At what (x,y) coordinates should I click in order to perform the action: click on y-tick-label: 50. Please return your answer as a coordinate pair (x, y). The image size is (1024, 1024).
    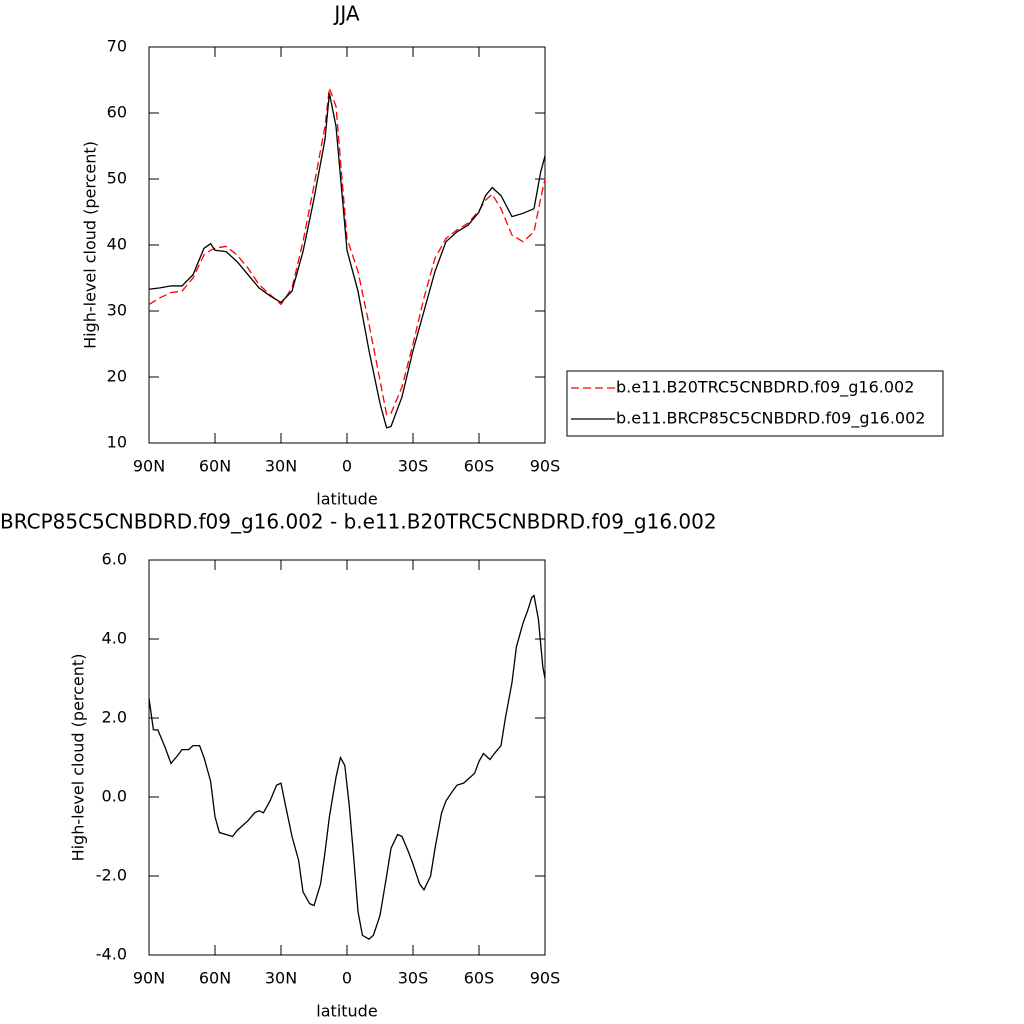
    Looking at the image, I should click on (117, 178).